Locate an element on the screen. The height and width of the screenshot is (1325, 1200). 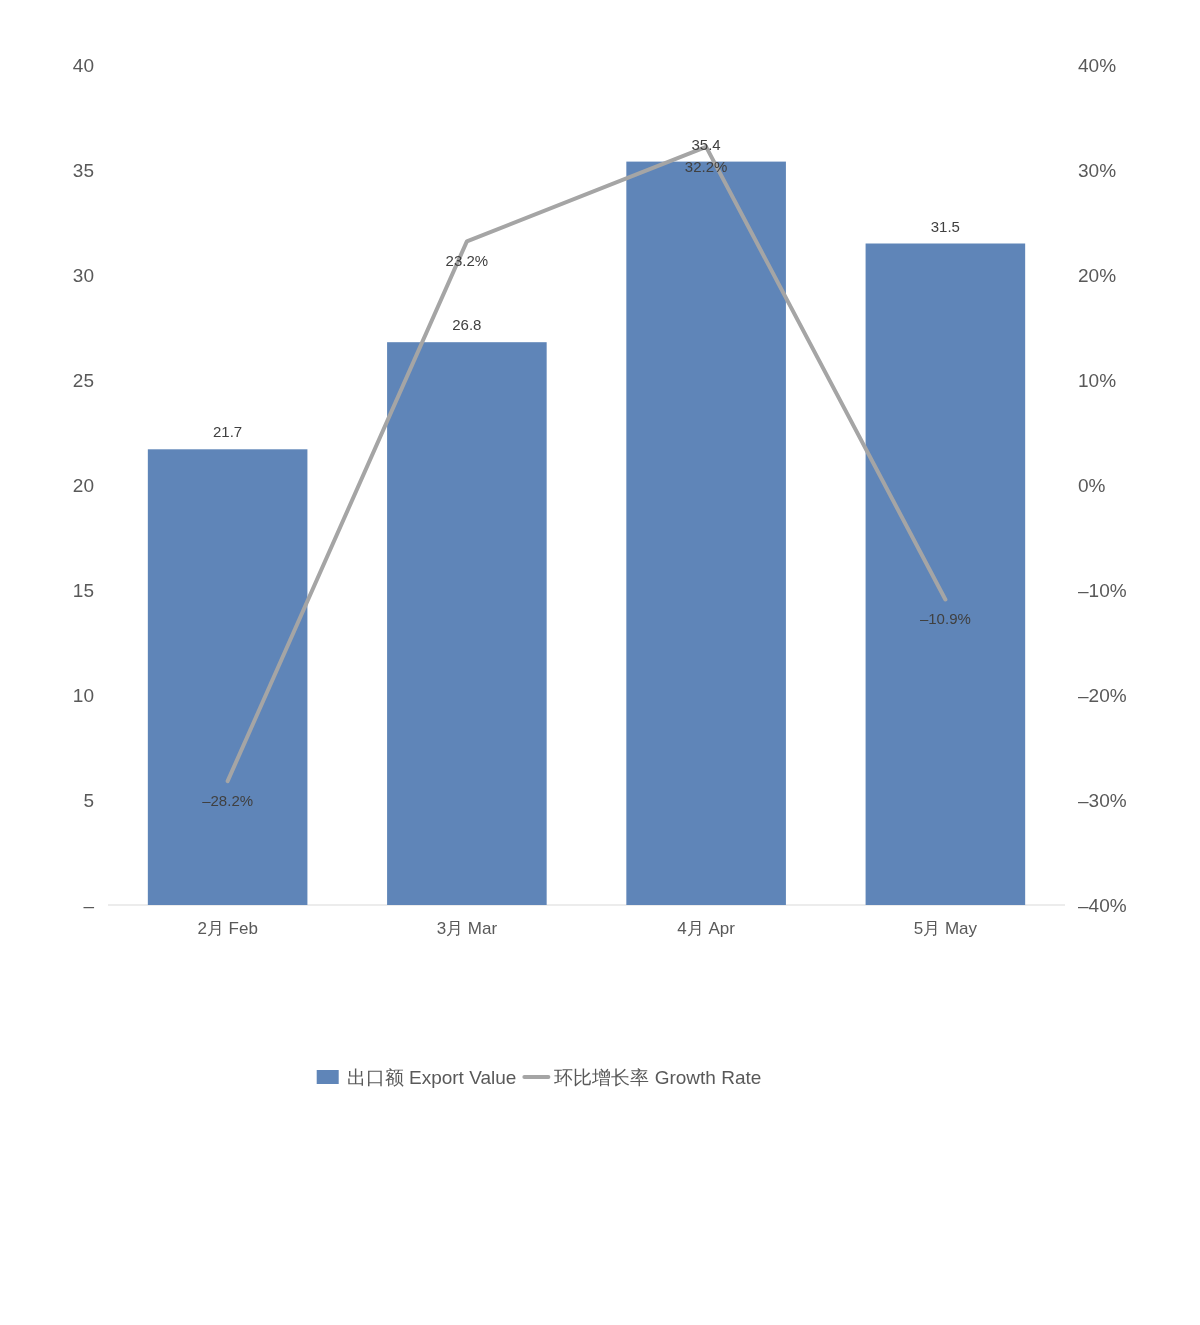
data-label: 21.7 is located at coordinates (228, 432).